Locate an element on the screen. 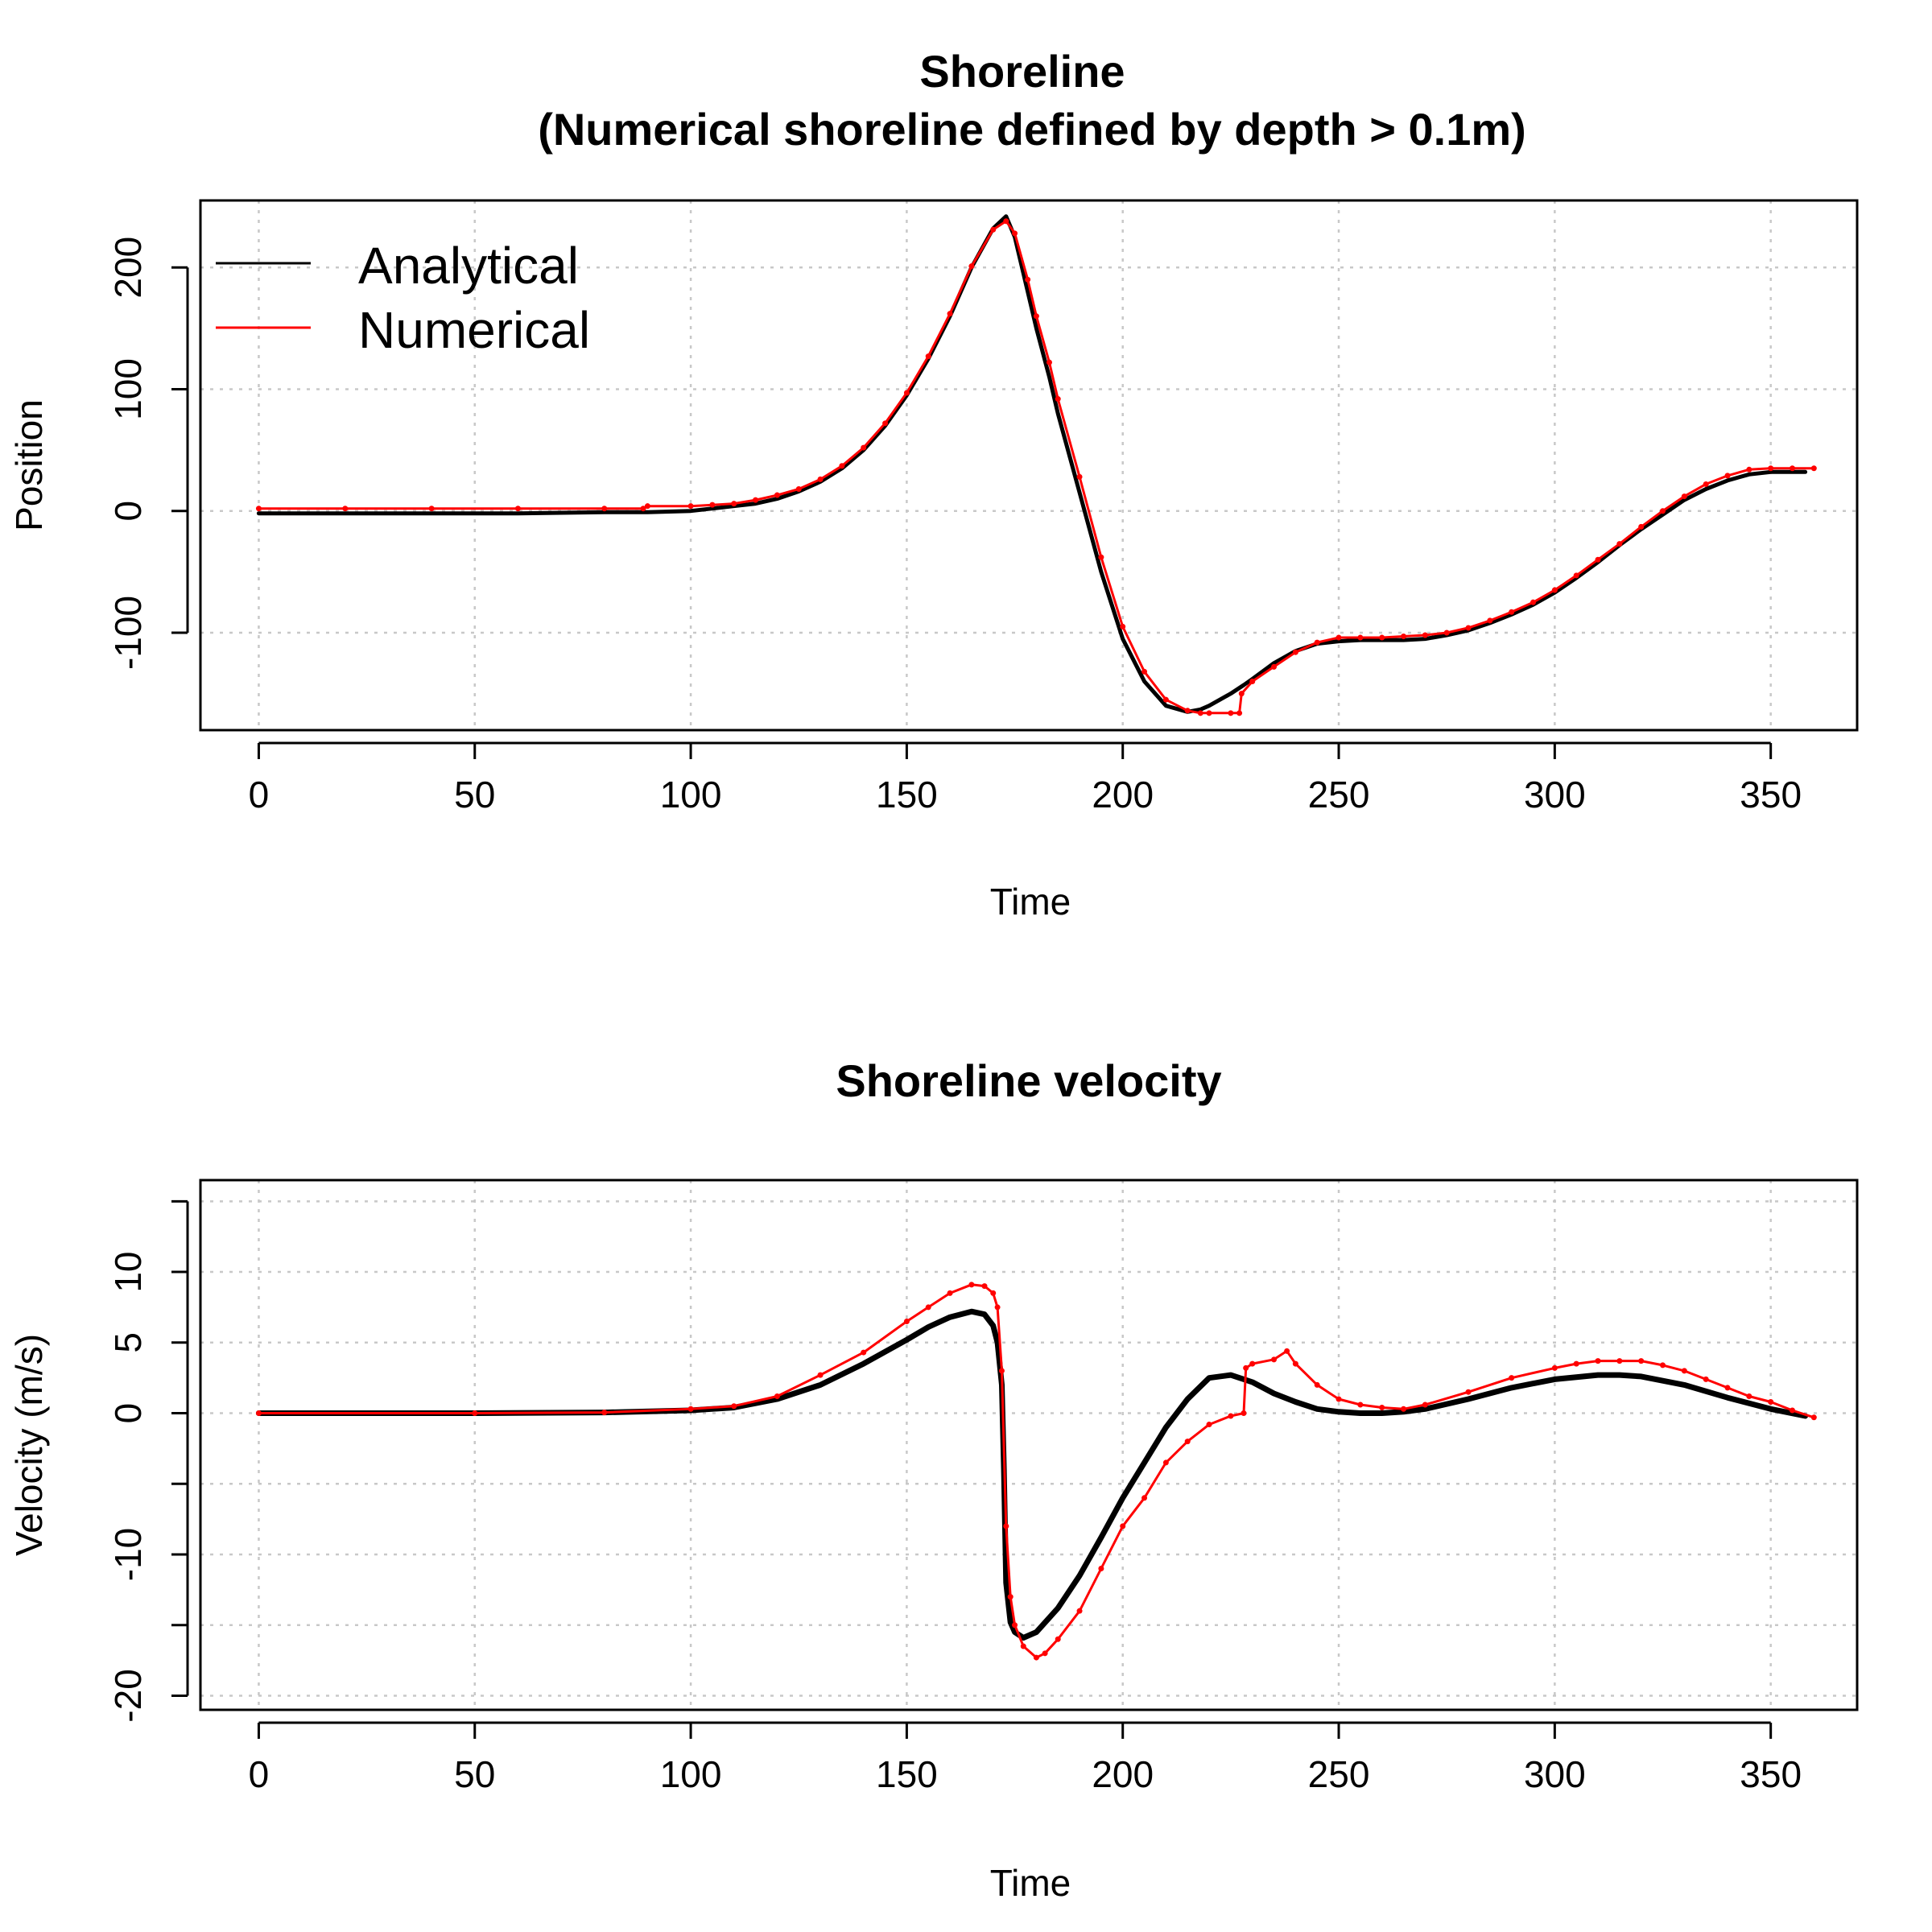  legend-label-analytical: Analytical is located at coordinates (468, 266).